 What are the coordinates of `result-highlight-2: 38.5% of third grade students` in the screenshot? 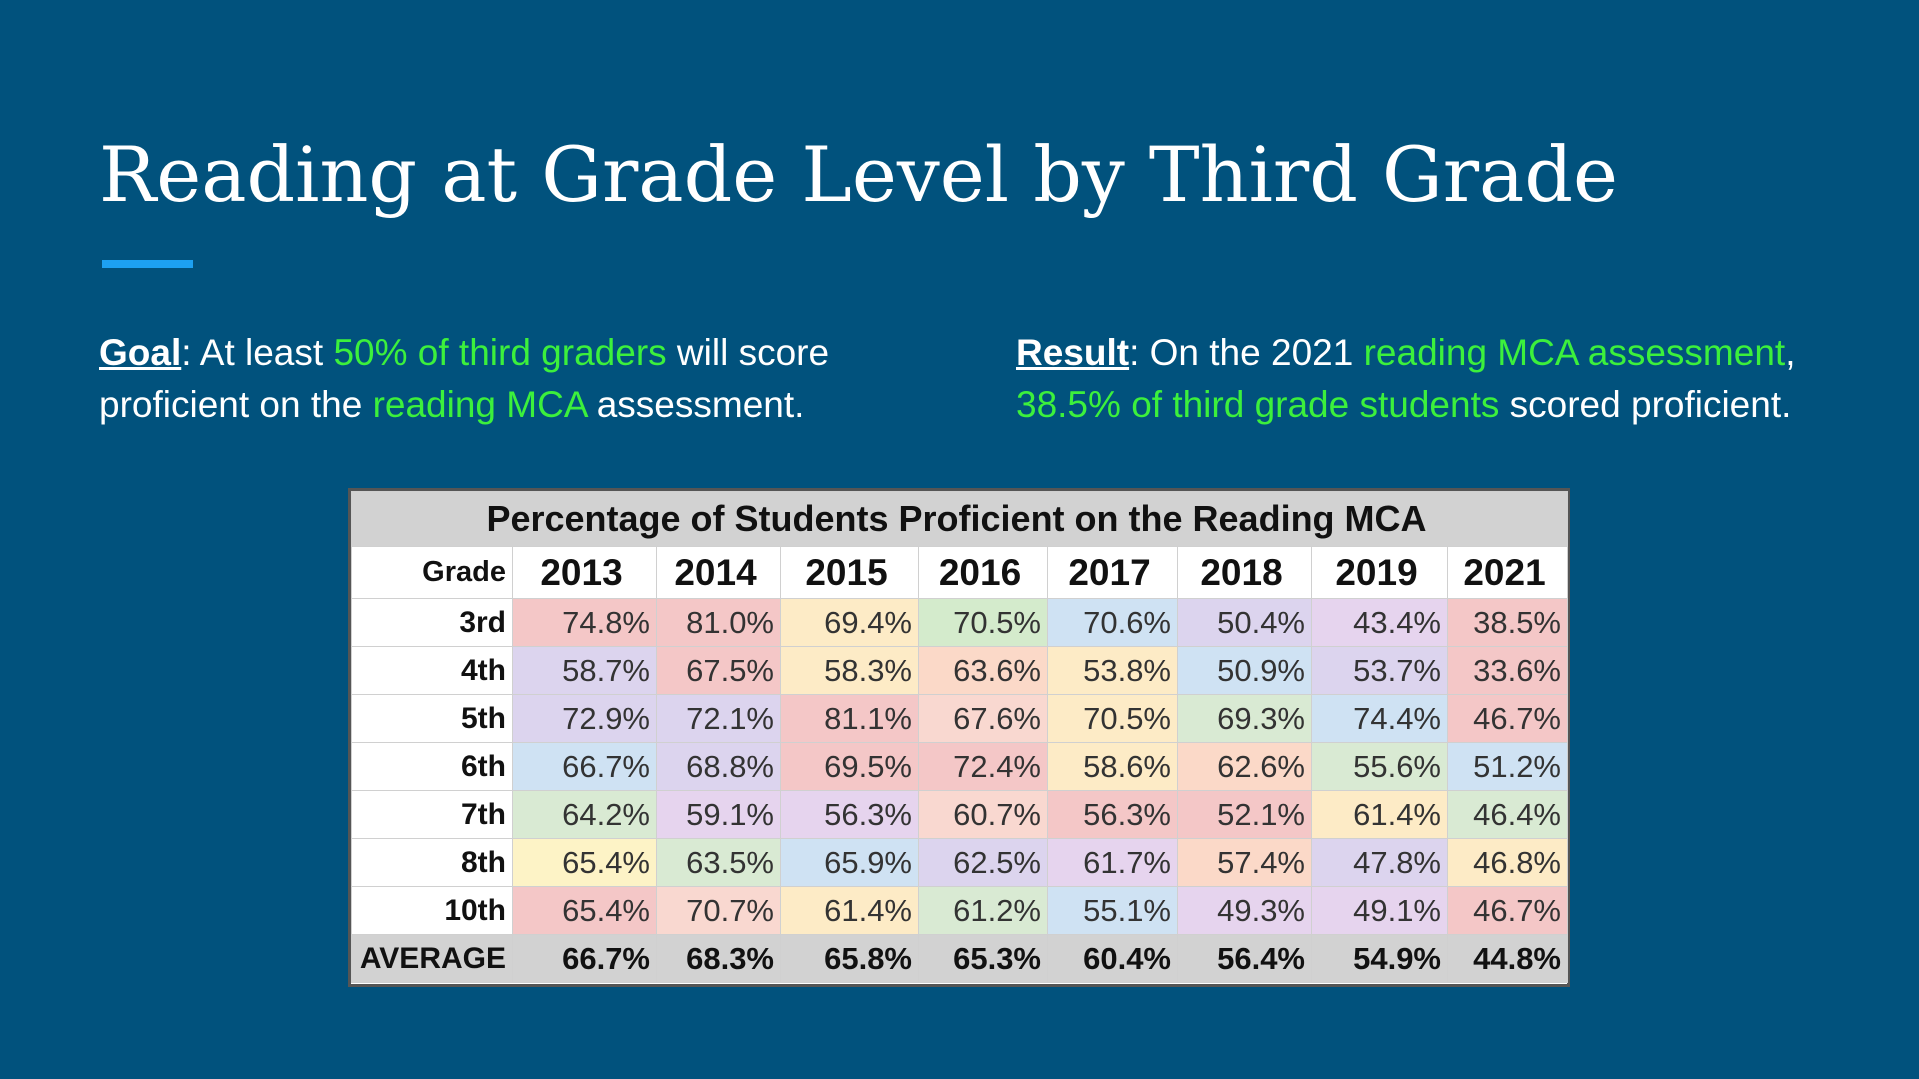 It's located at (1258, 404).